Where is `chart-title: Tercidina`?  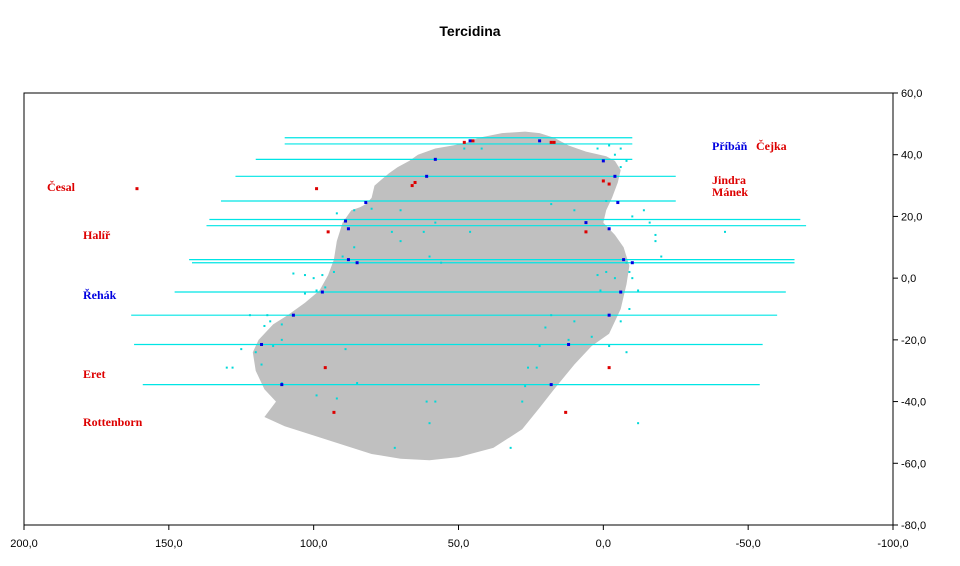 chart-title: Tercidina is located at coordinates (469, 31).